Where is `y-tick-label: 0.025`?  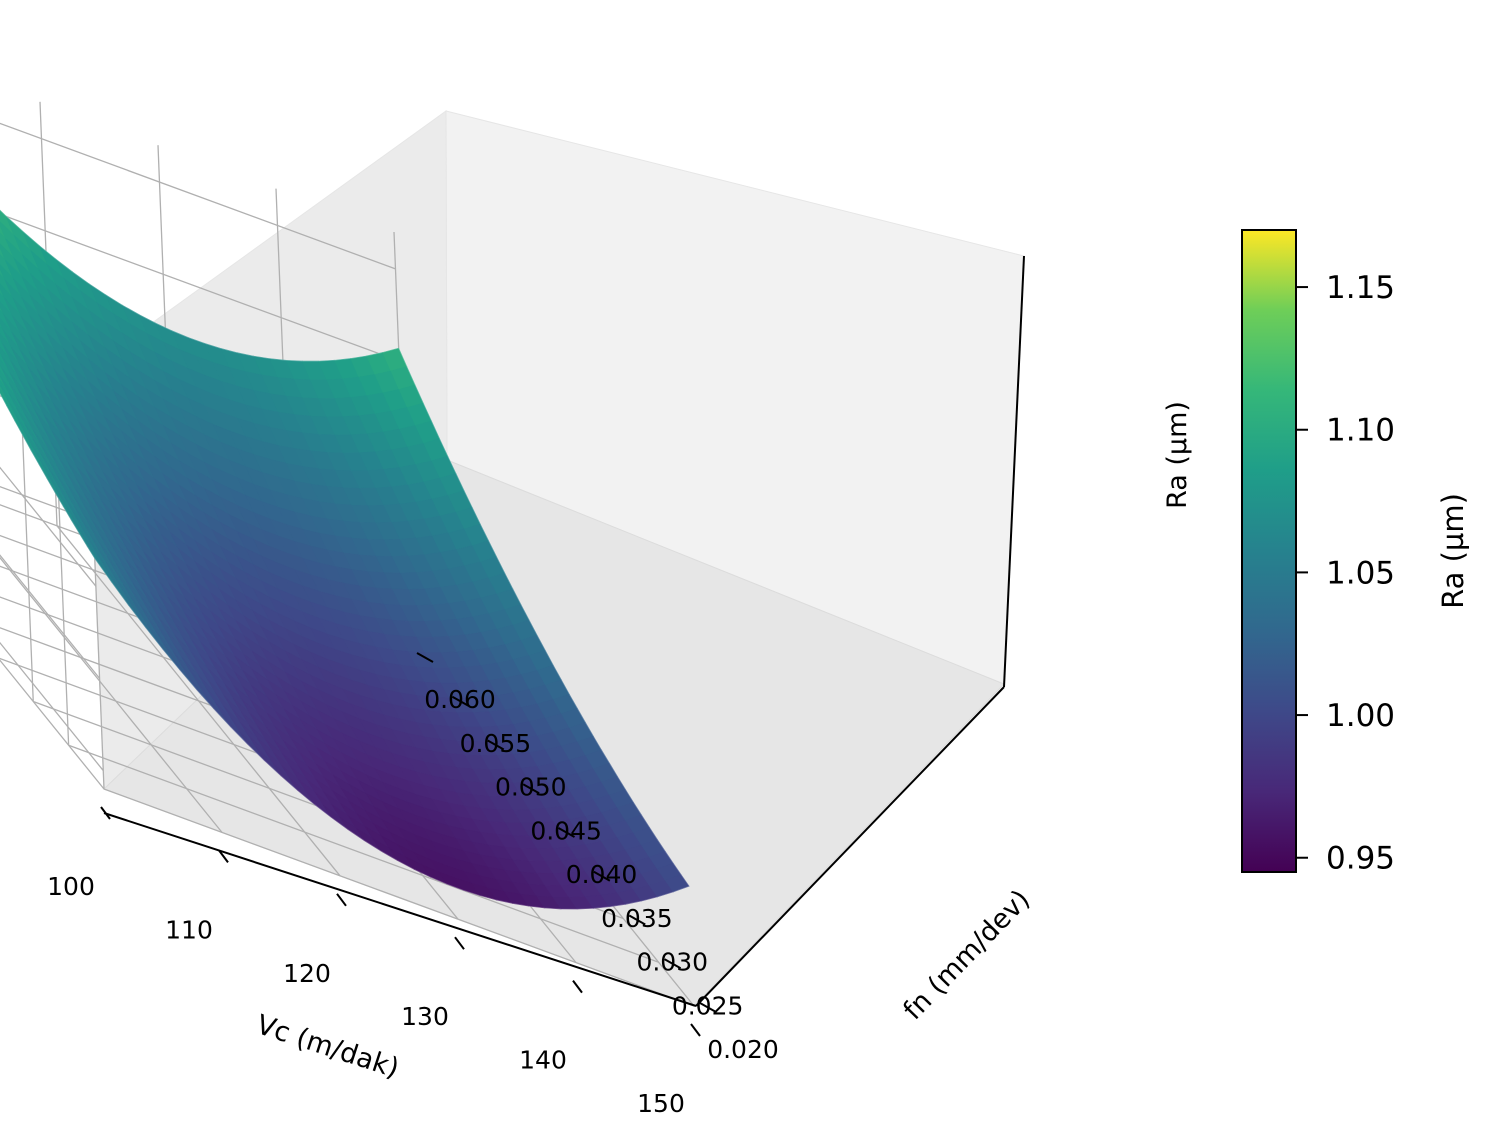 y-tick-label: 0.025 is located at coordinates (708, 1005).